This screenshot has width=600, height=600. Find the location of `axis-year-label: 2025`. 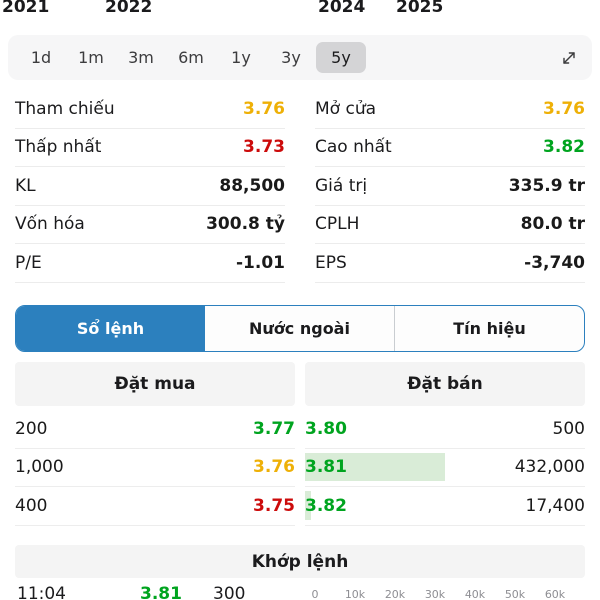

axis-year-label: 2025 is located at coordinates (420, 8).